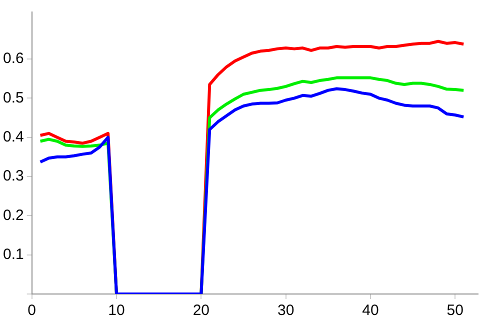 This screenshot has height=323, width=482. I want to click on x-tick-label: 0, so click(32, 311).